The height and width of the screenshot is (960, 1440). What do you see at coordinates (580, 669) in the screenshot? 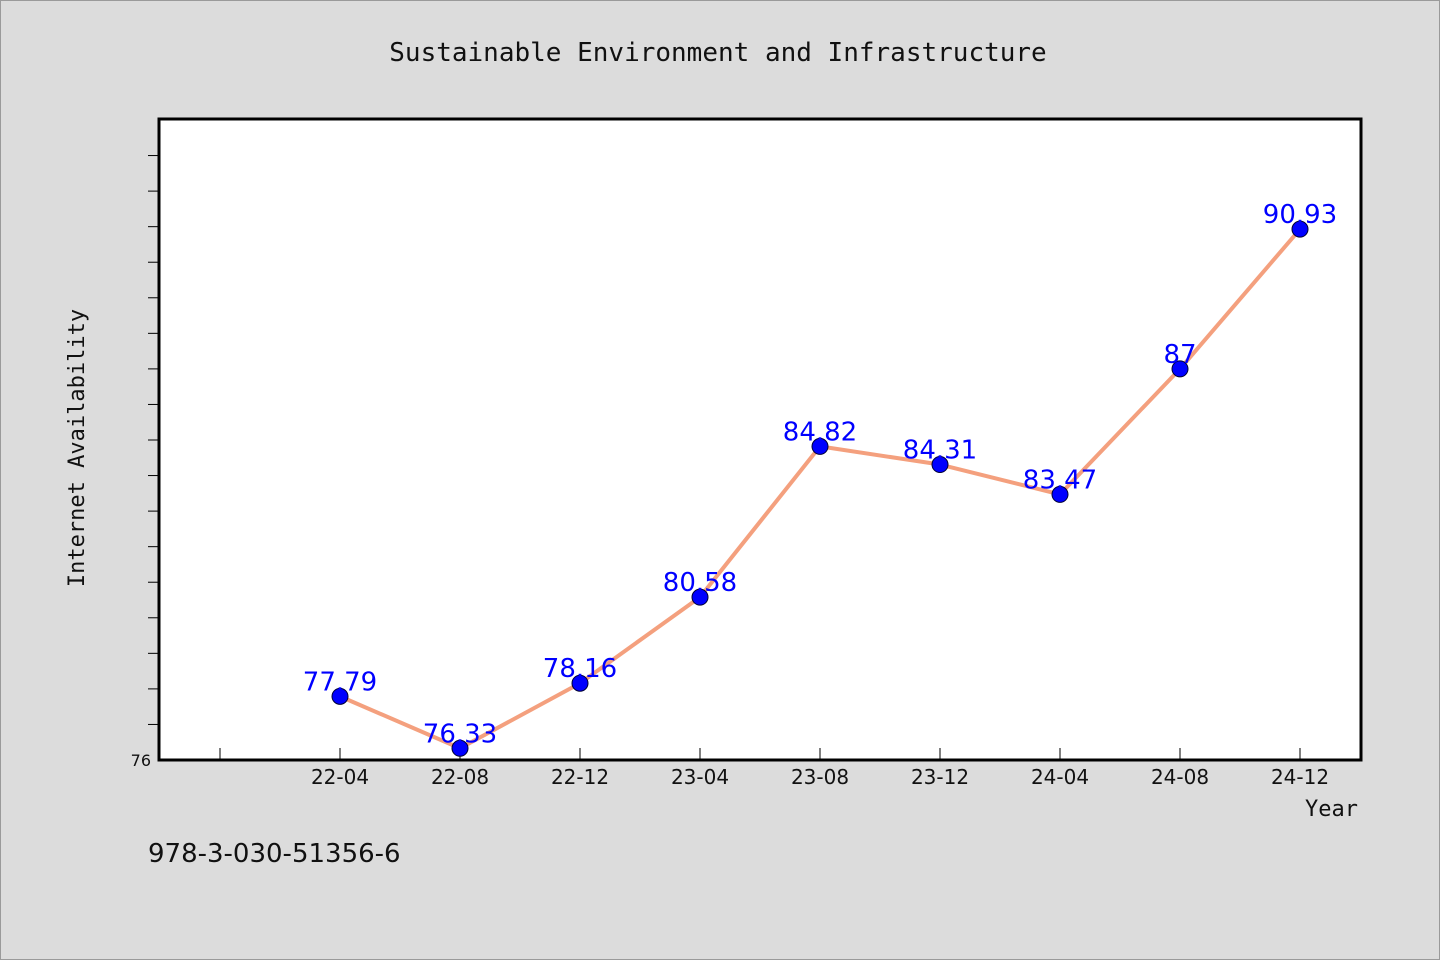
I see `data-label: 78.16` at bounding box center [580, 669].